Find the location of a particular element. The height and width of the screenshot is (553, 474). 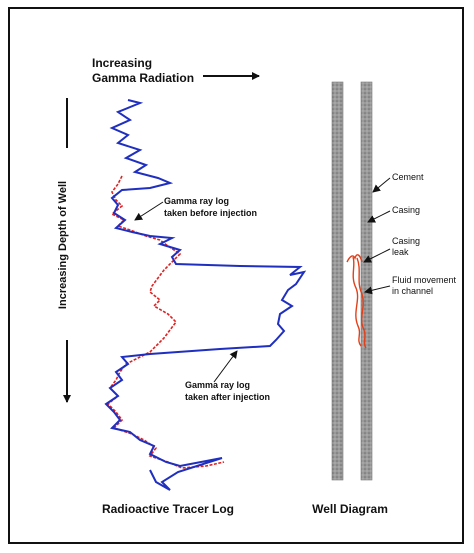

after-label-line2: taken after injection is located at coordinates (227, 397).